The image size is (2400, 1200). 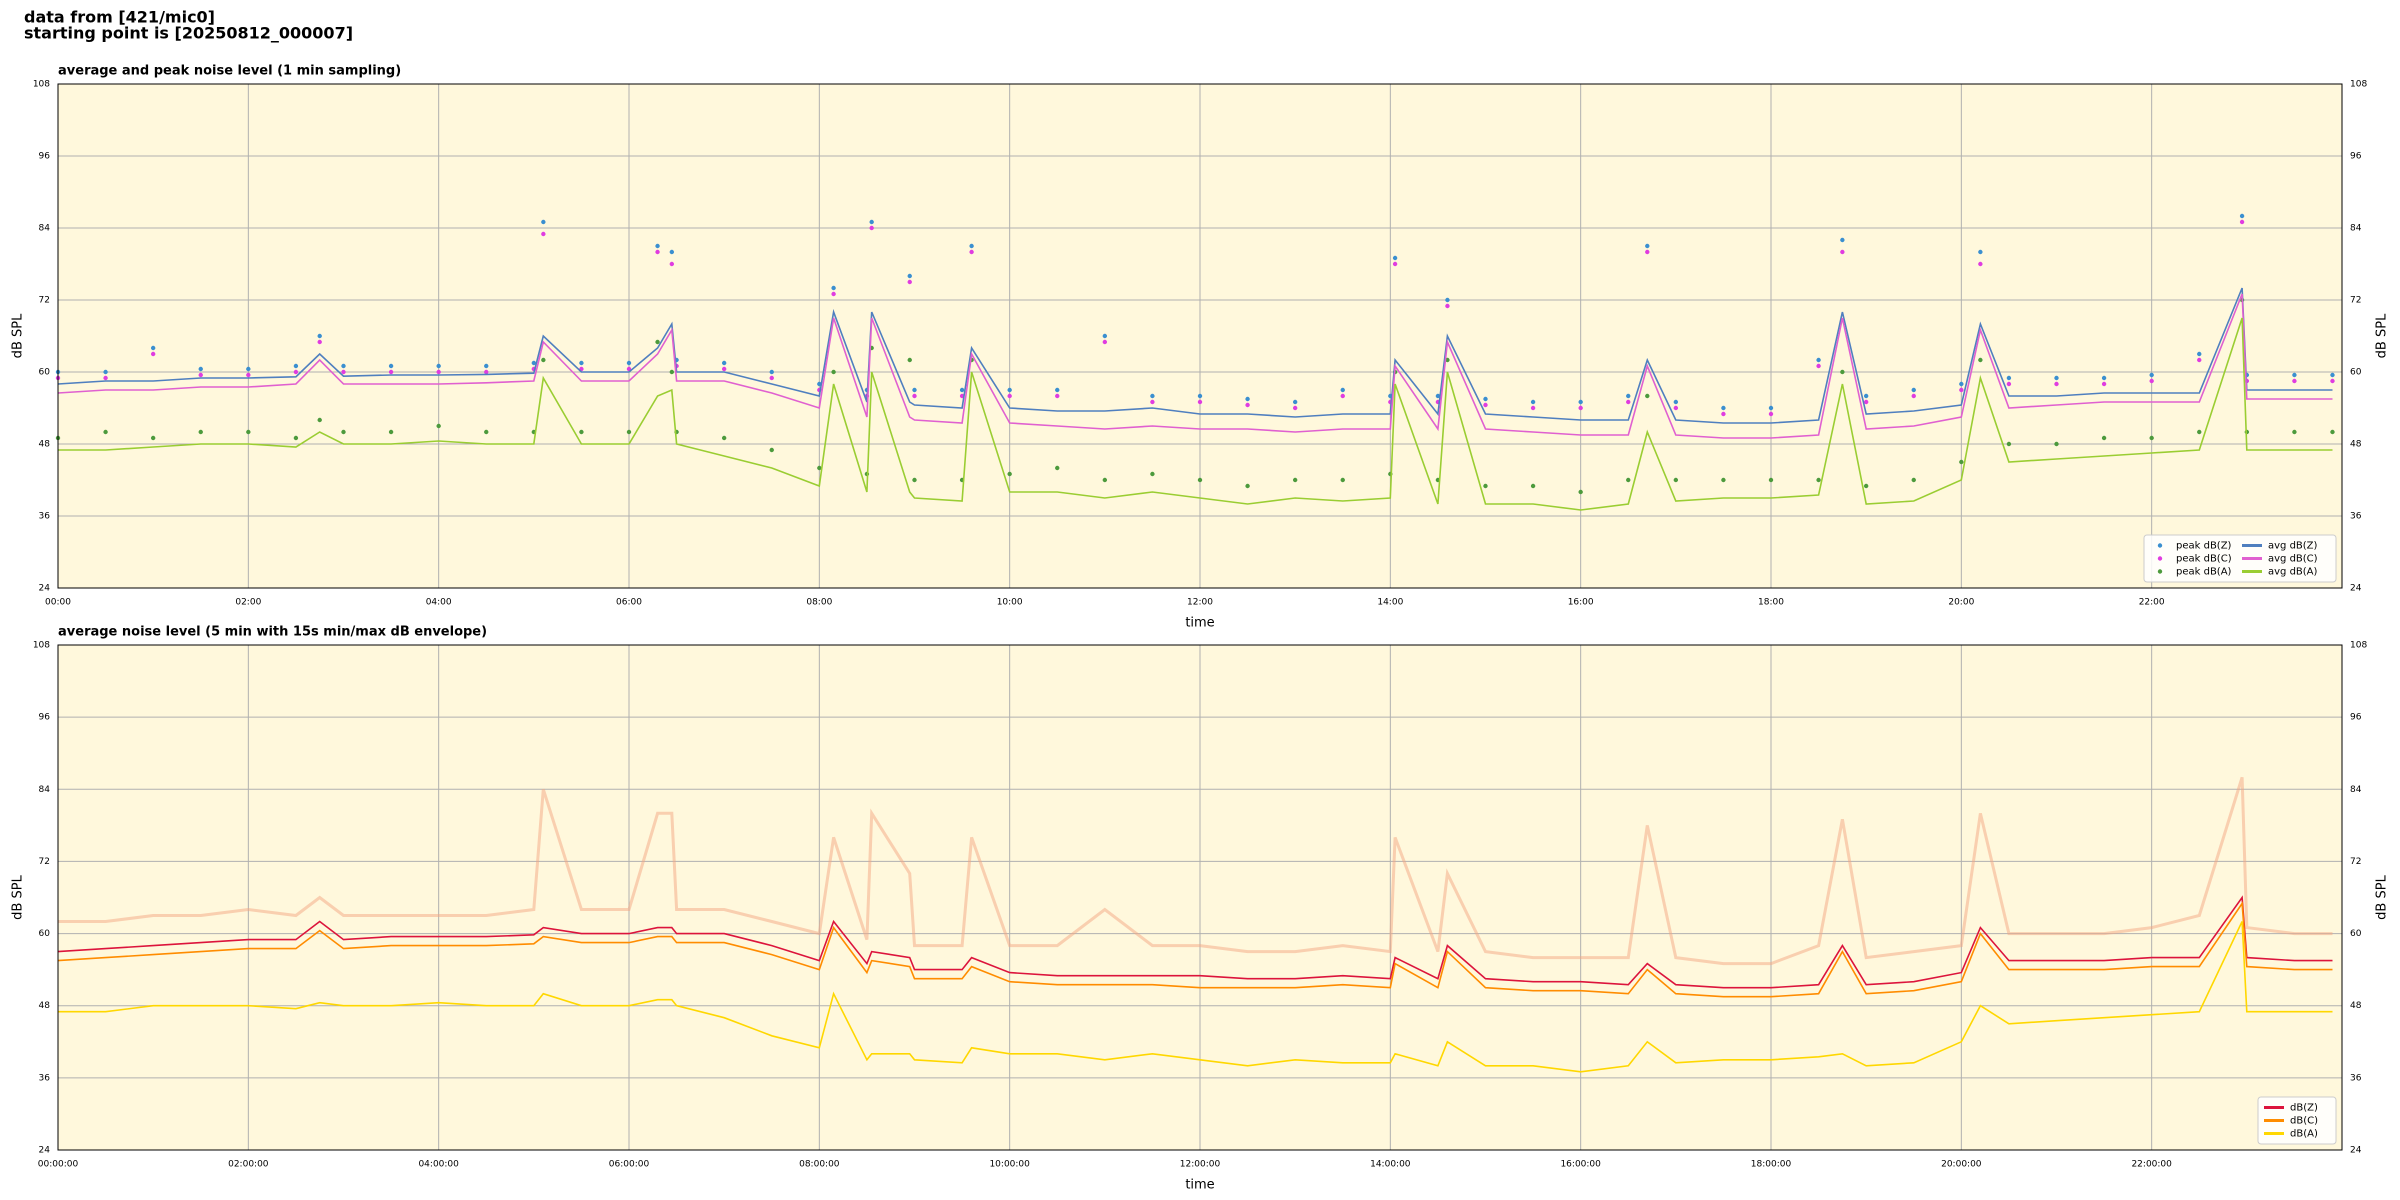 What do you see at coordinates (2358, 646) in the screenshot?
I see `y-tick-label: 108` at bounding box center [2358, 646].